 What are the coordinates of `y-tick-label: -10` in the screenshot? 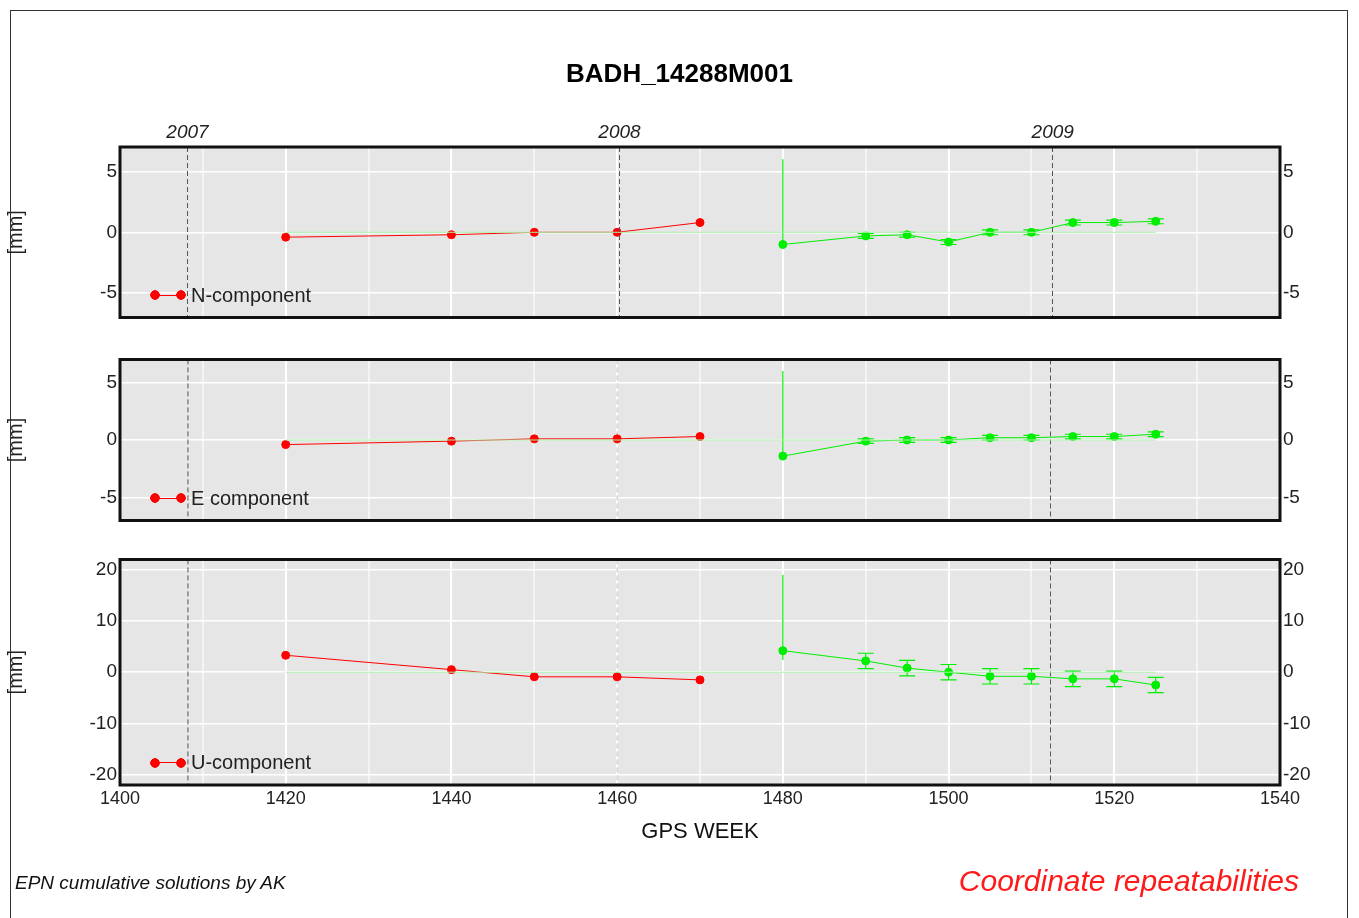 It's located at (103, 722).